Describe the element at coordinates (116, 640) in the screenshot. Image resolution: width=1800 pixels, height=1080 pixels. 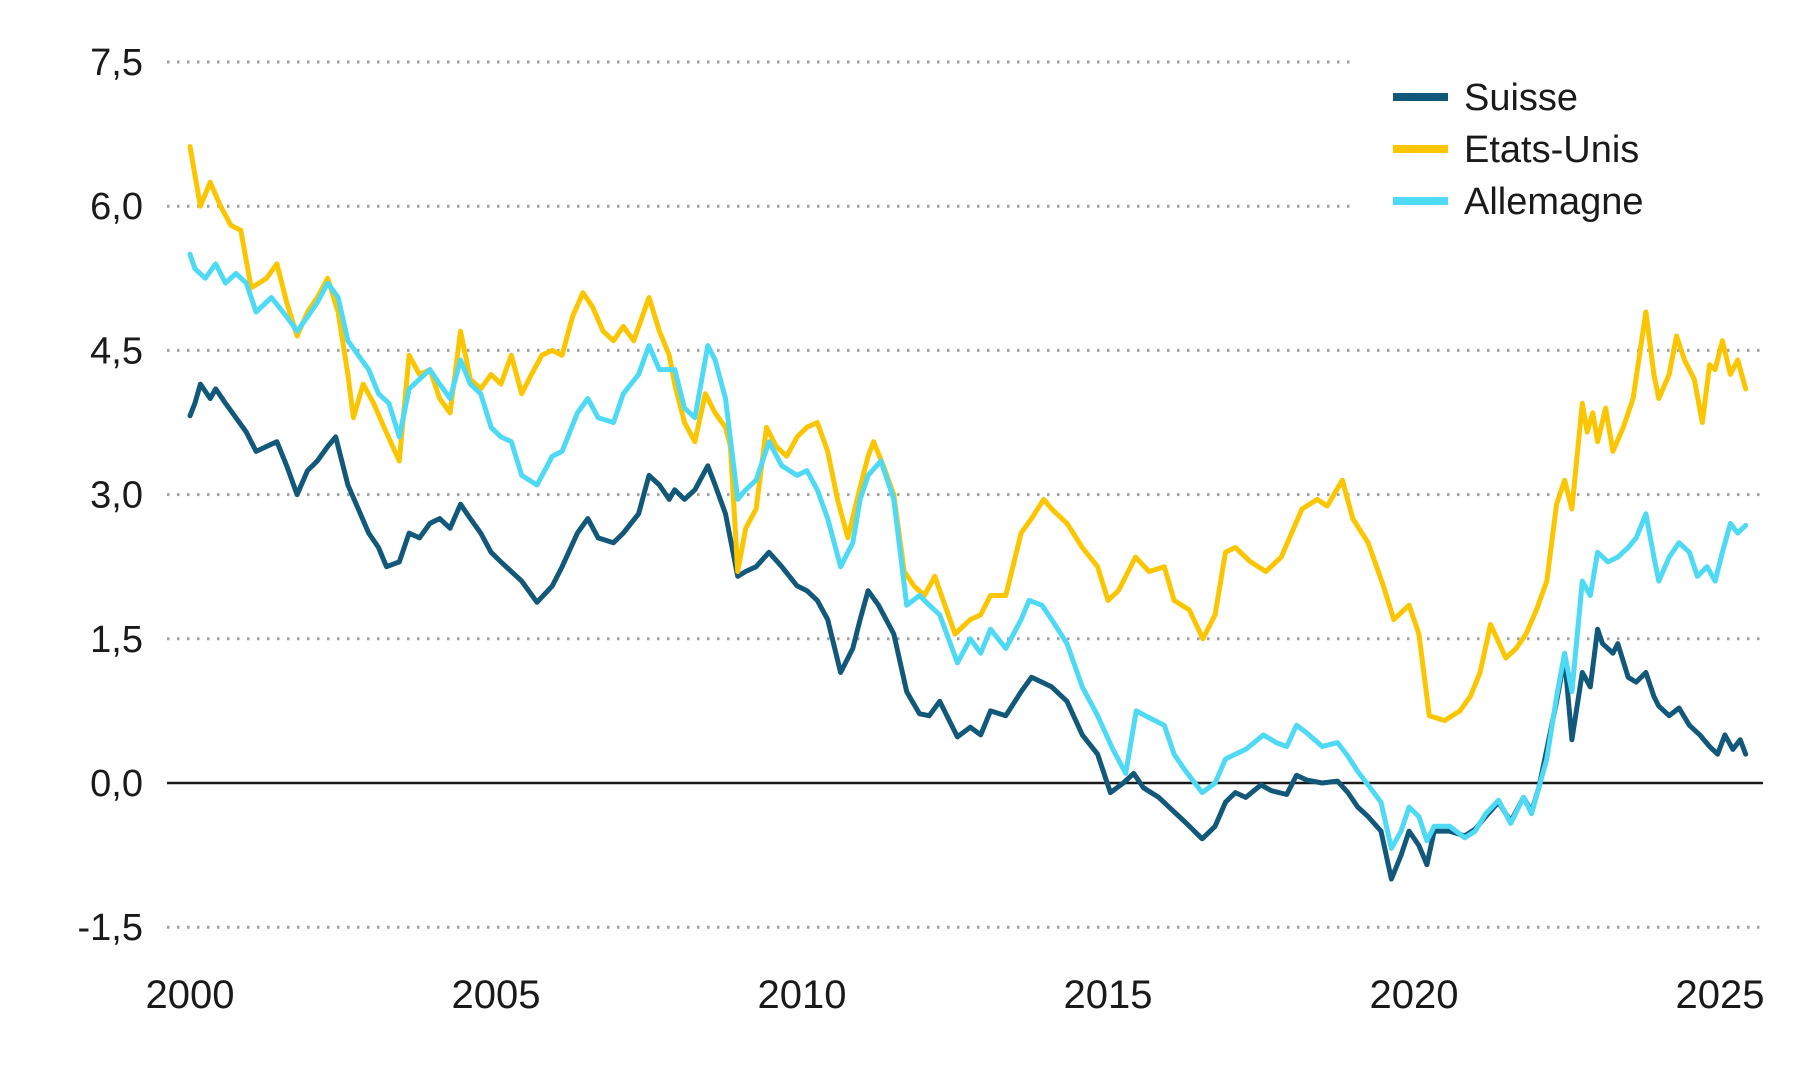
I see `y-tick-label-1.5: 1,5` at that location.